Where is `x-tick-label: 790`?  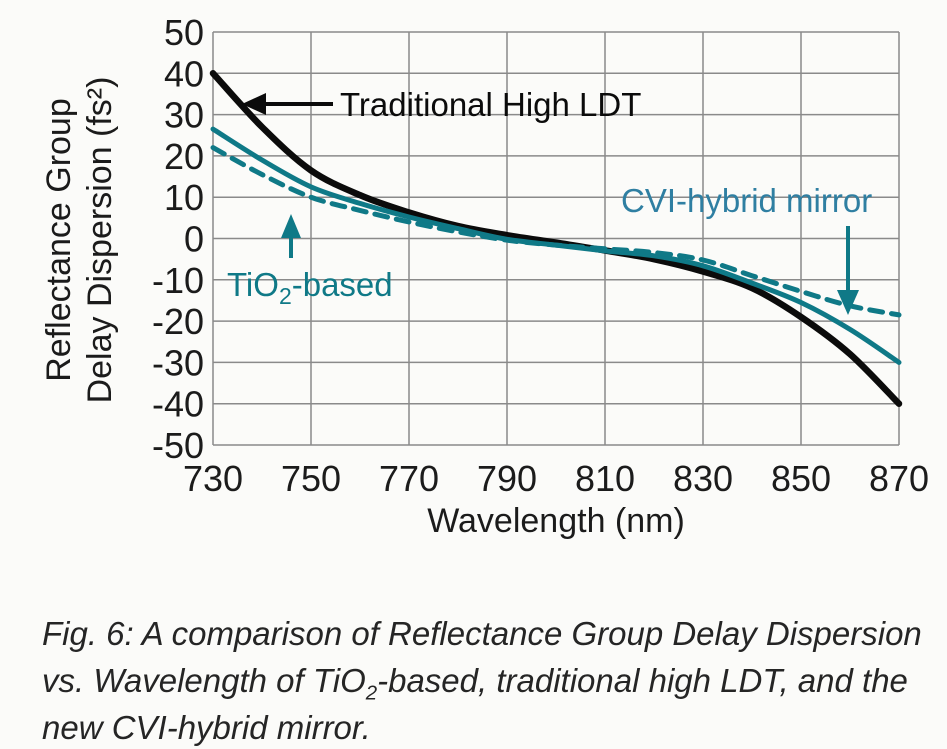
x-tick-label: 790 is located at coordinates (507, 478).